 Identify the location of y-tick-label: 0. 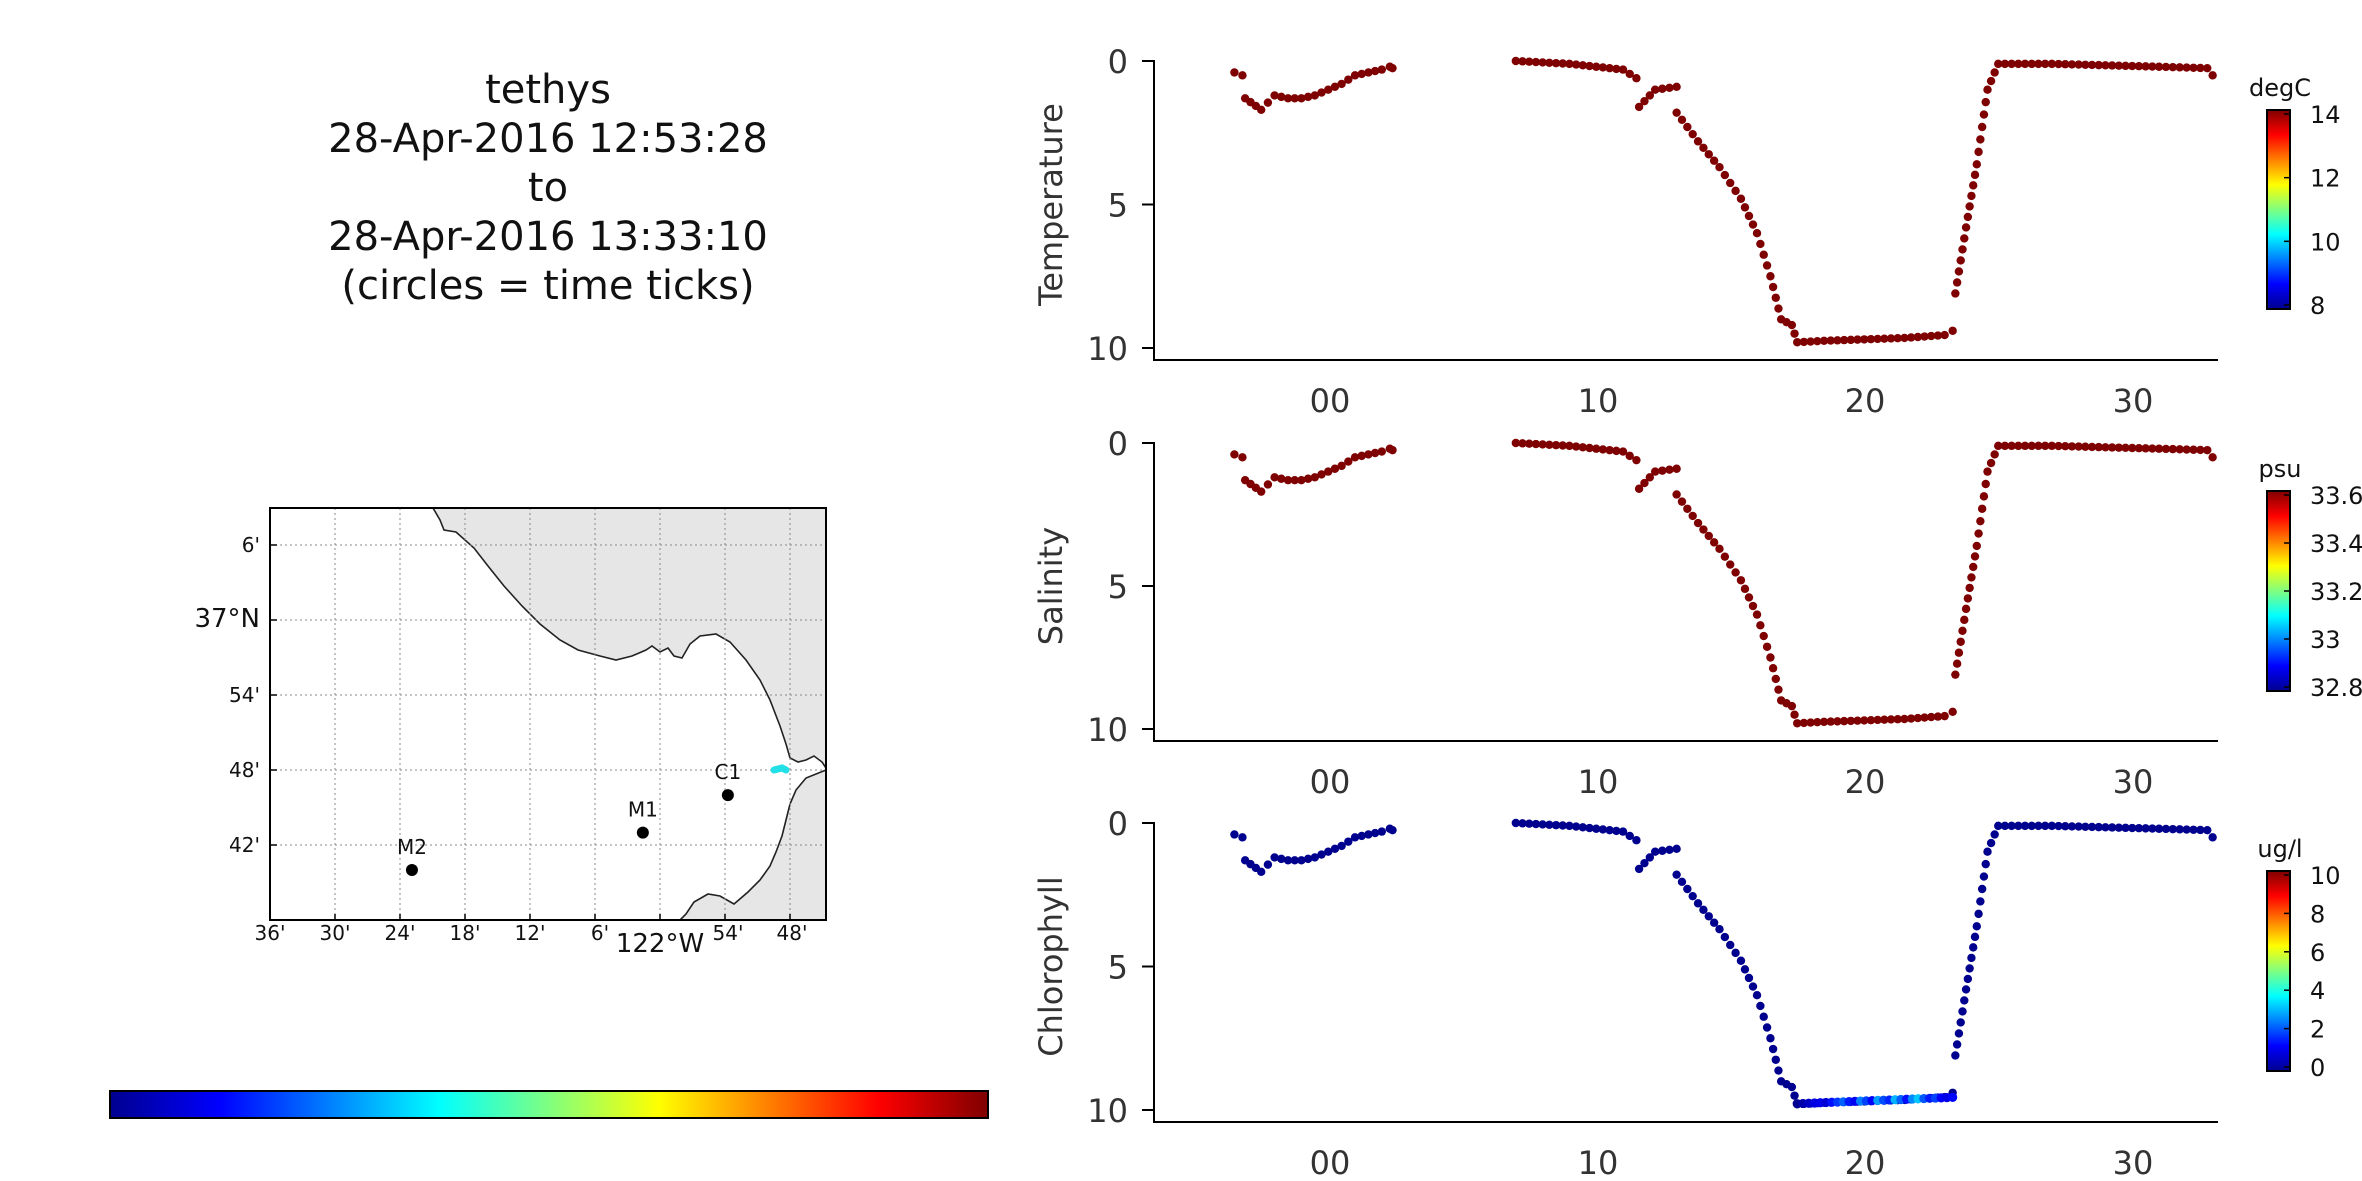
(1118, 444).